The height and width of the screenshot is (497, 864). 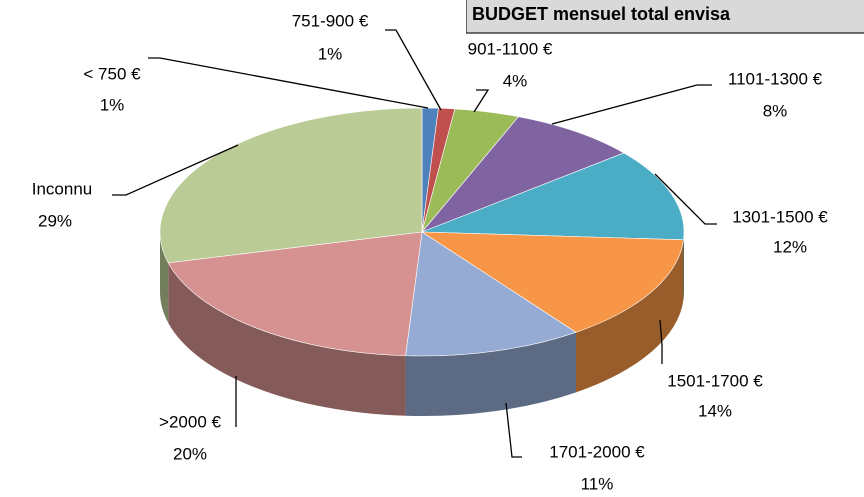 I want to click on category-label: >2000 €, so click(x=190, y=421).